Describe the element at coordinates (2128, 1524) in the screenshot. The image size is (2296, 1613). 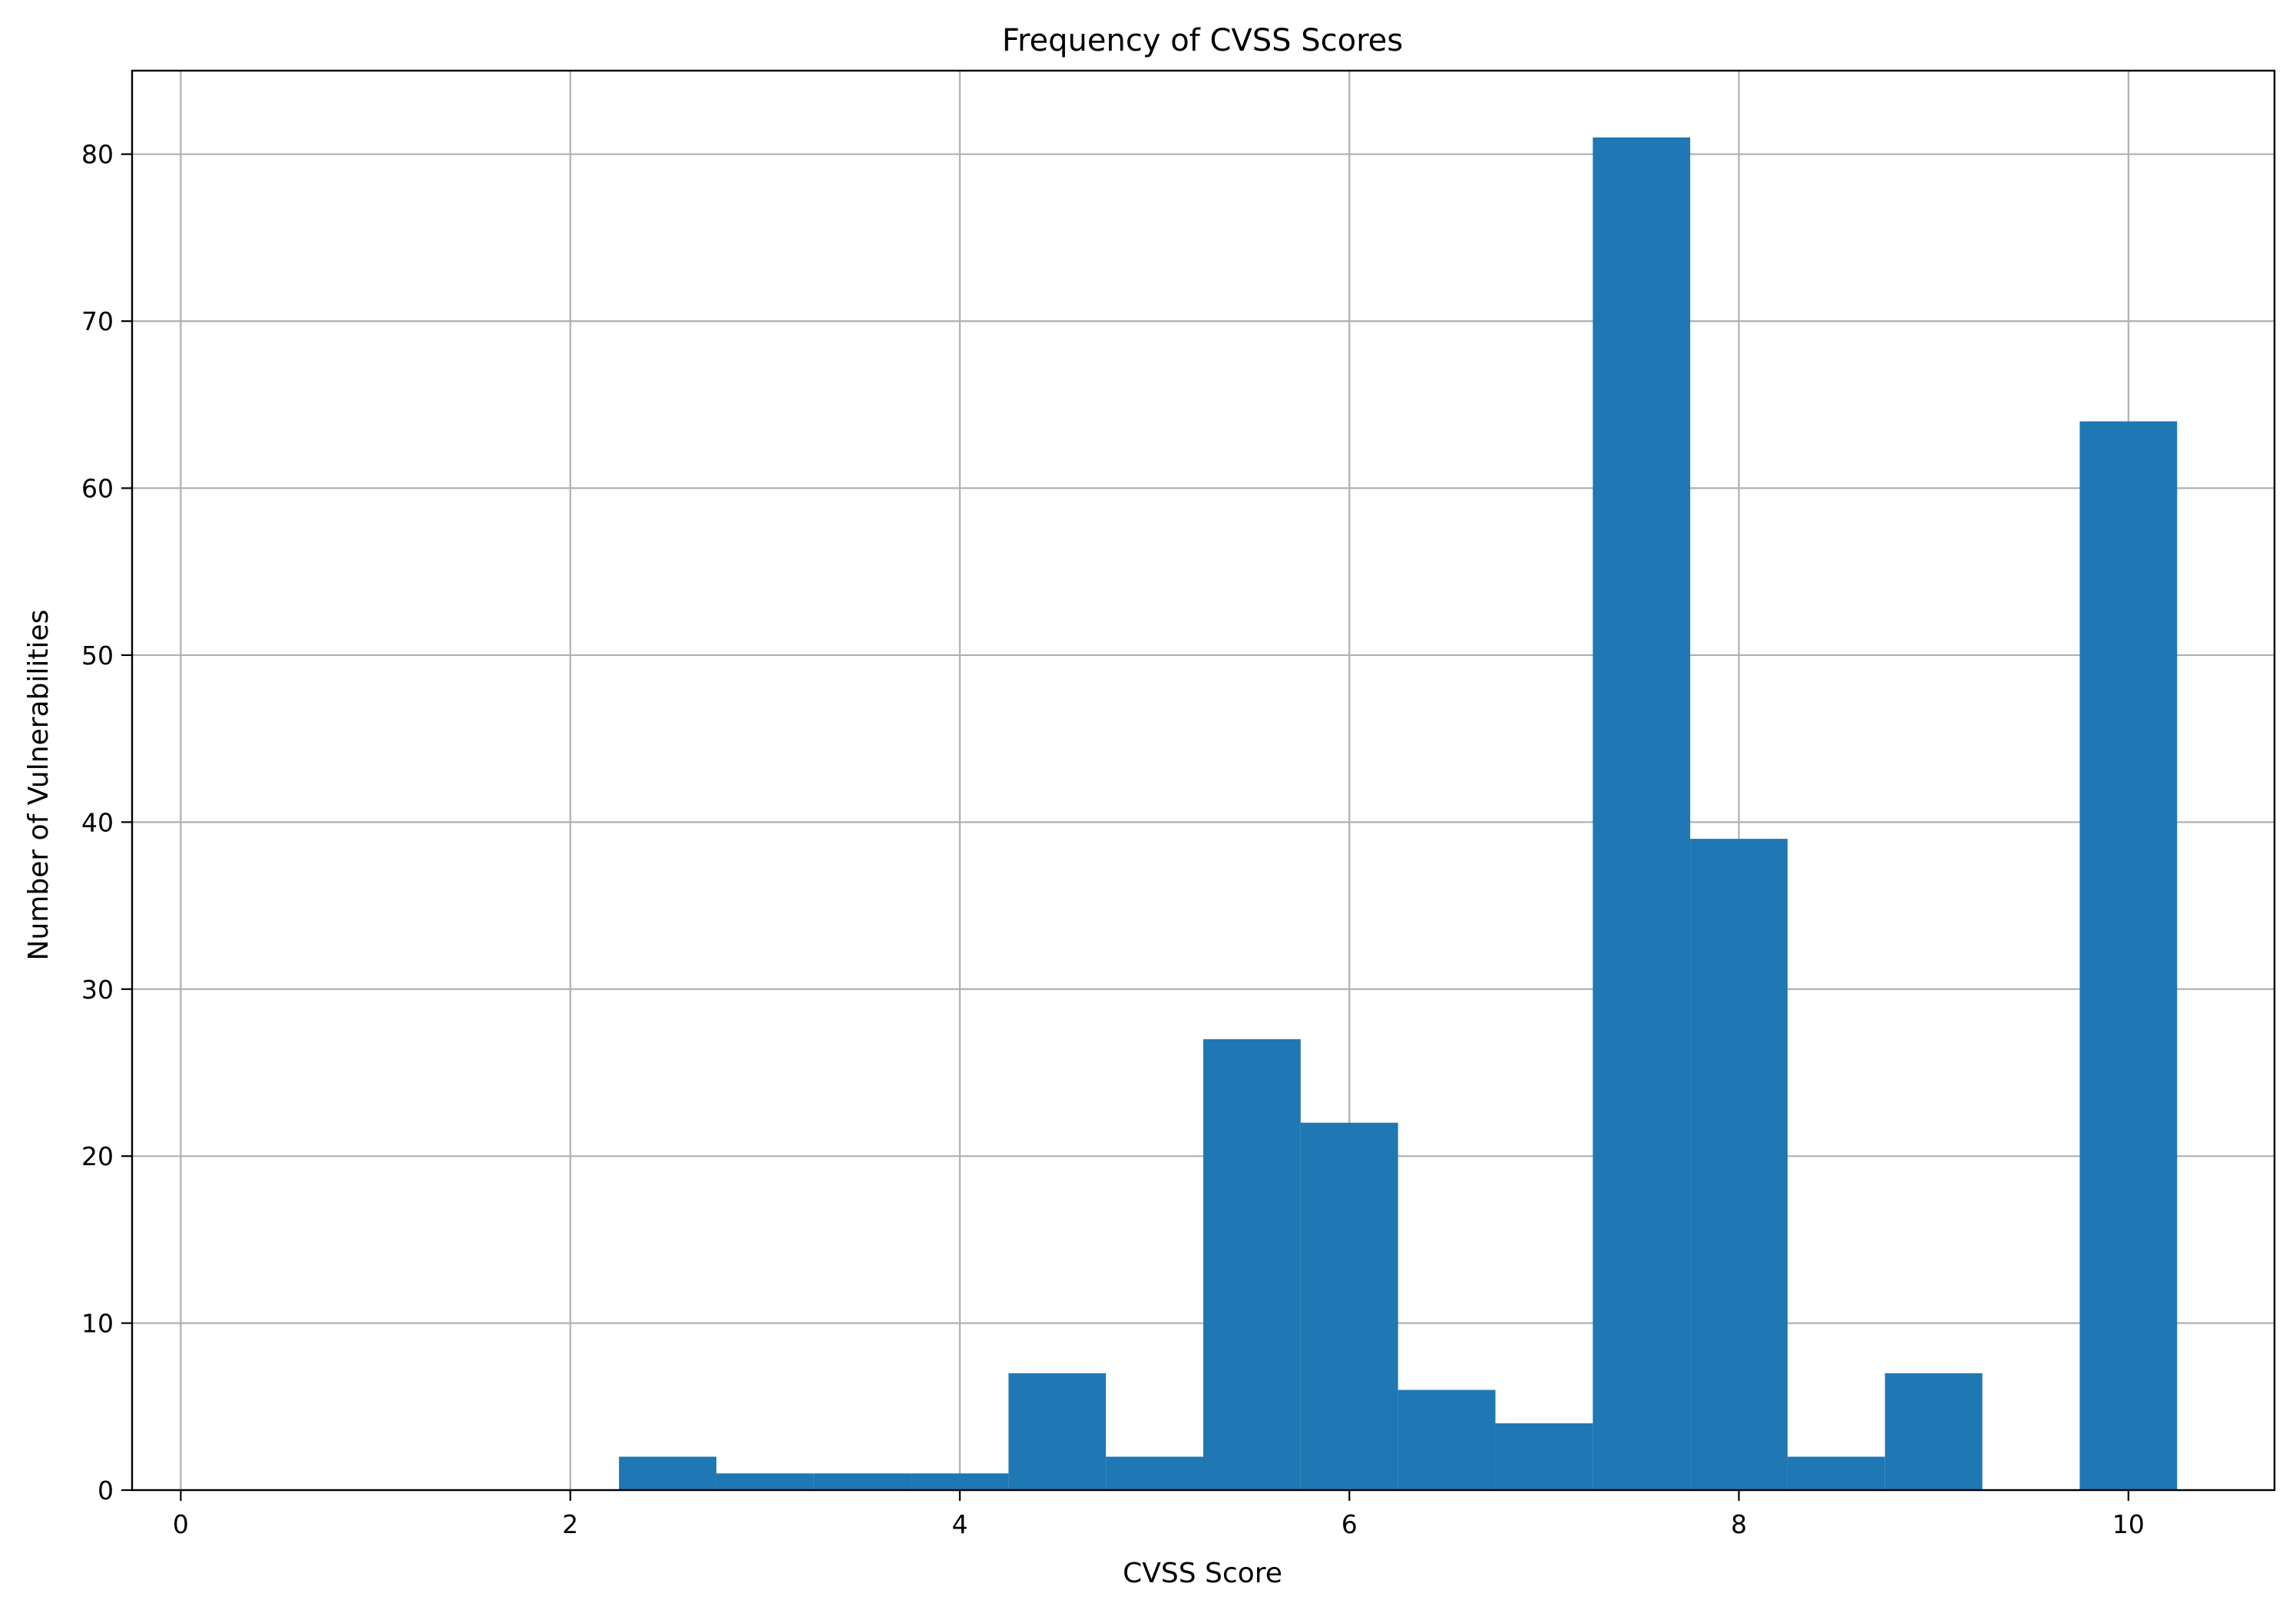
I see `x-tick-label: 10` at that location.